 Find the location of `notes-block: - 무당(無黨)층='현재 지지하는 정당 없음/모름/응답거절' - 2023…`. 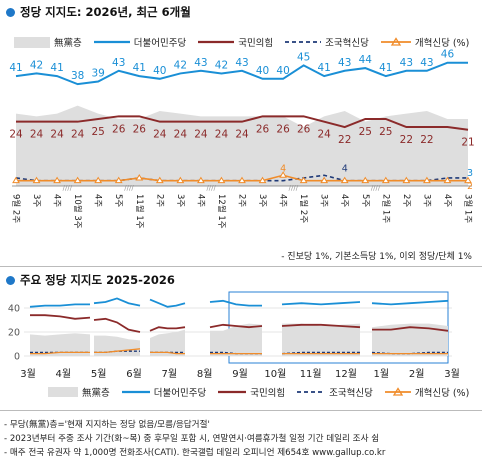

notes-block: - 무당(無黨)층='현재 지지하는 정당 없음/모름/응답거절' - 2023… is located at coordinates (194, 439).